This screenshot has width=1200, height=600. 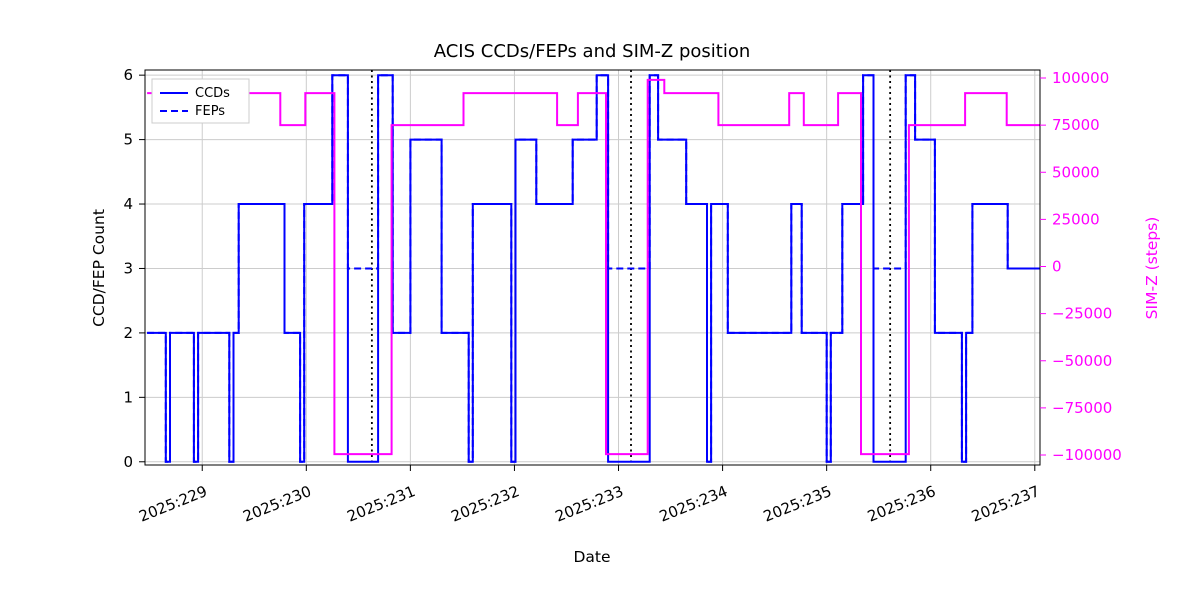 I want to click on legend: CCDs FEPs, so click(x=200, y=101).